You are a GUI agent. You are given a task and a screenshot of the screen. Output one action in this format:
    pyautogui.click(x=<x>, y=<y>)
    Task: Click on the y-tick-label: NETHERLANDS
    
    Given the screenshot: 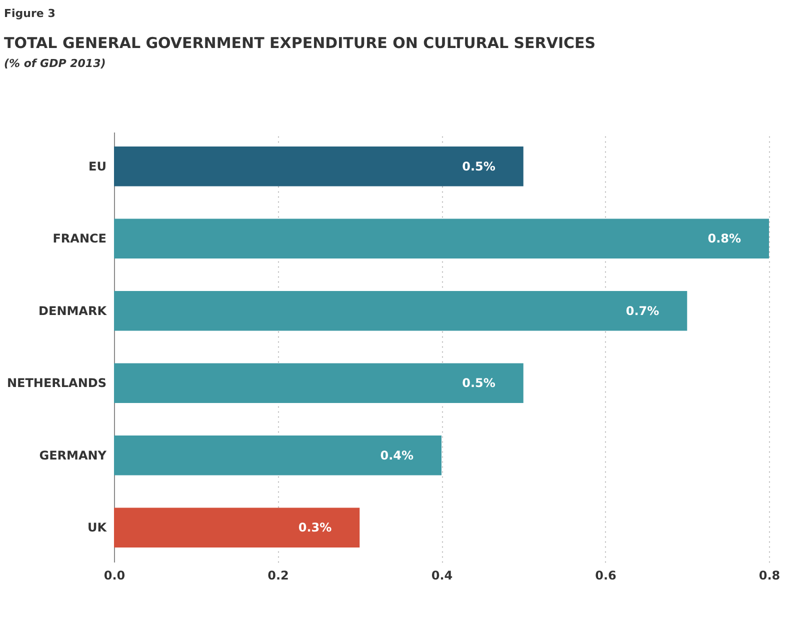 What is the action you would take?
    pyautogui.click(x=56, y=383)
    